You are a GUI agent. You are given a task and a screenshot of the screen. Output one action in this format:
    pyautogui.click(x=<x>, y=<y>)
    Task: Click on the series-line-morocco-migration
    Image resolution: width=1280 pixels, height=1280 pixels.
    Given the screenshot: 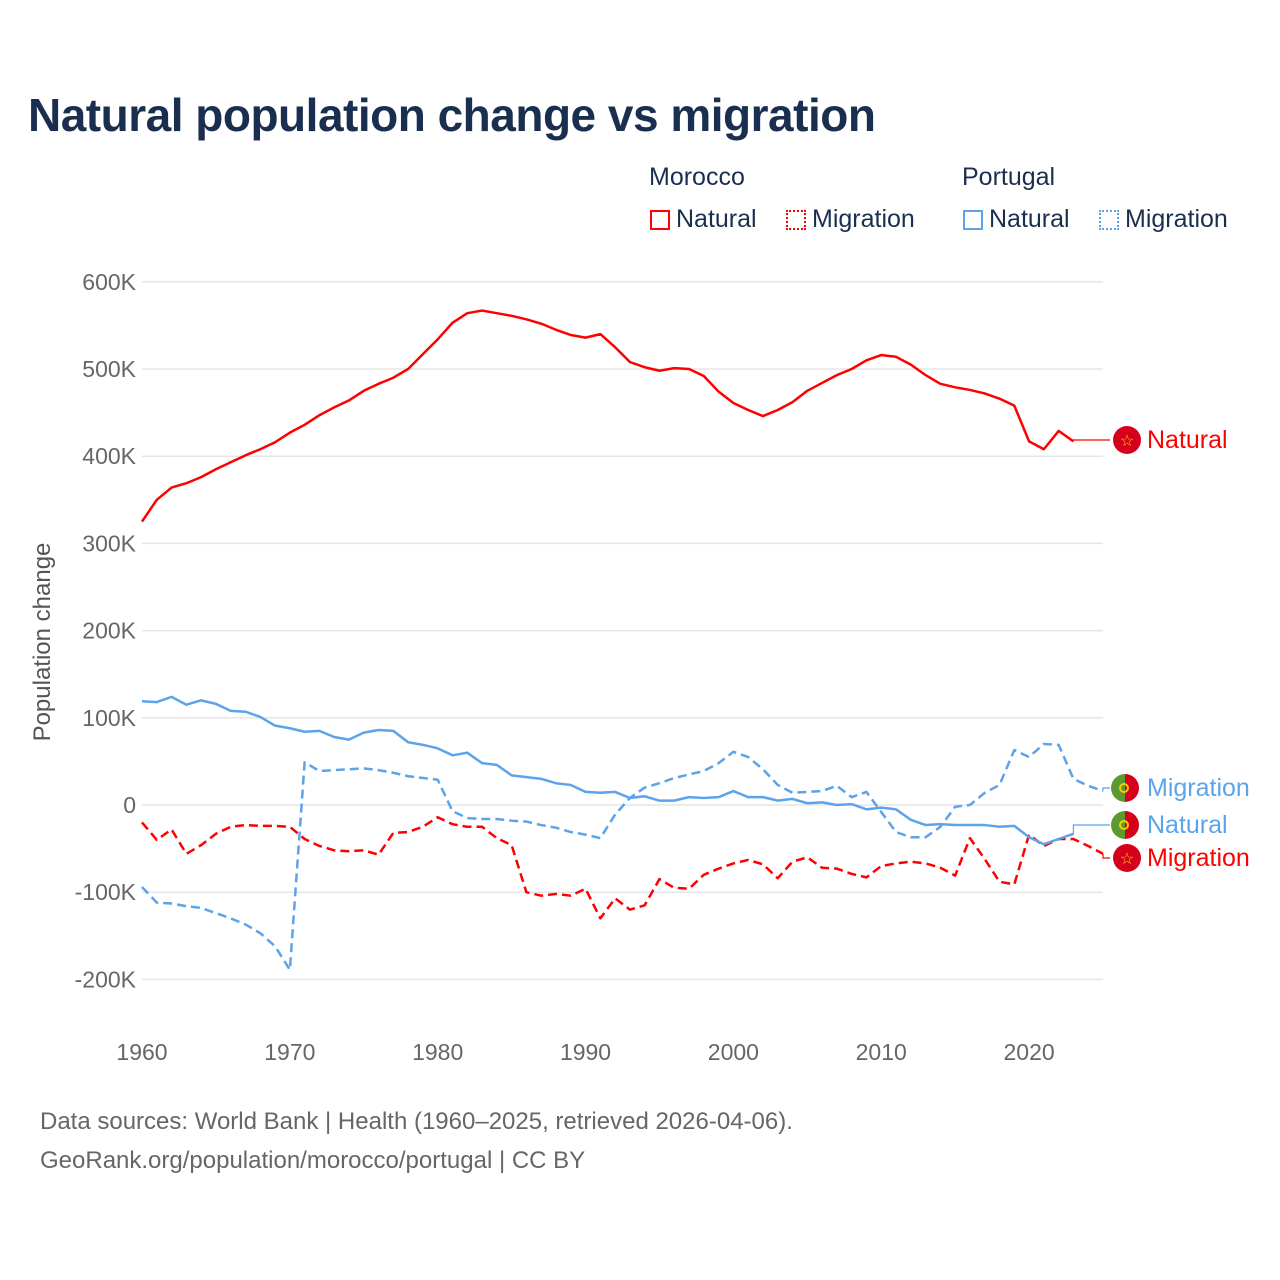 What is the action you would take?
    pyautogui.click(x=622, y=867)
    